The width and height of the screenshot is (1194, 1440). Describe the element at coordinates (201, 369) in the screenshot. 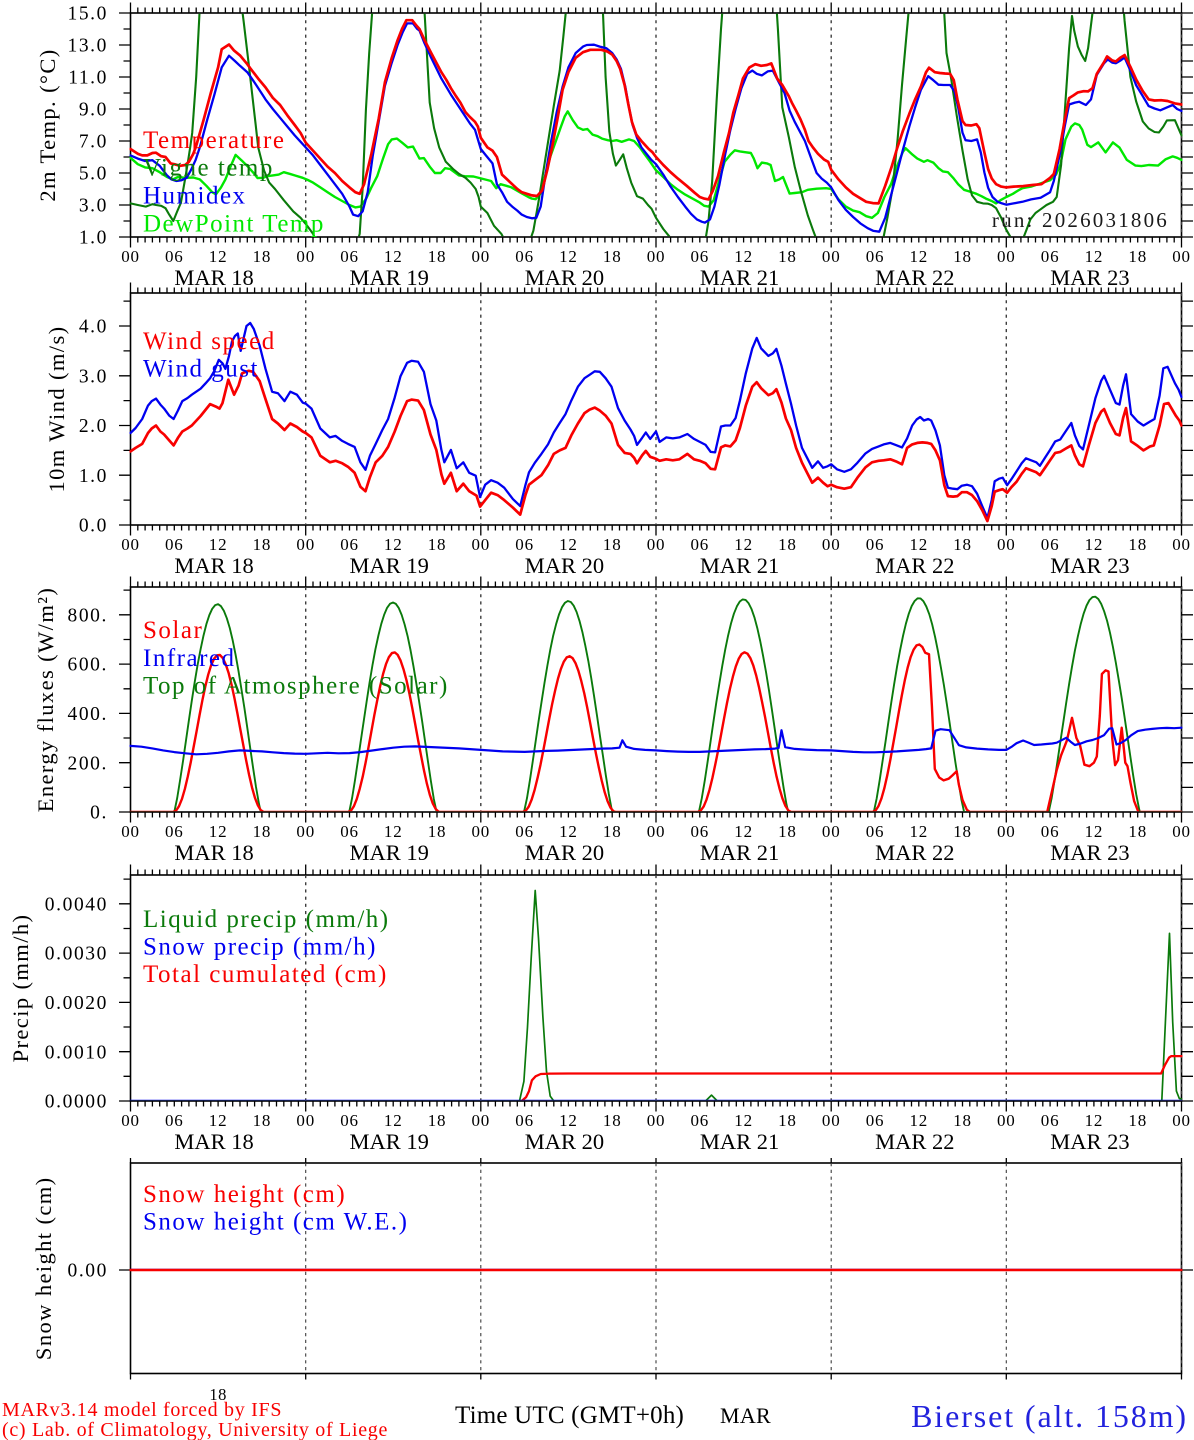

I see `svg-text: Wind gust` at that location.